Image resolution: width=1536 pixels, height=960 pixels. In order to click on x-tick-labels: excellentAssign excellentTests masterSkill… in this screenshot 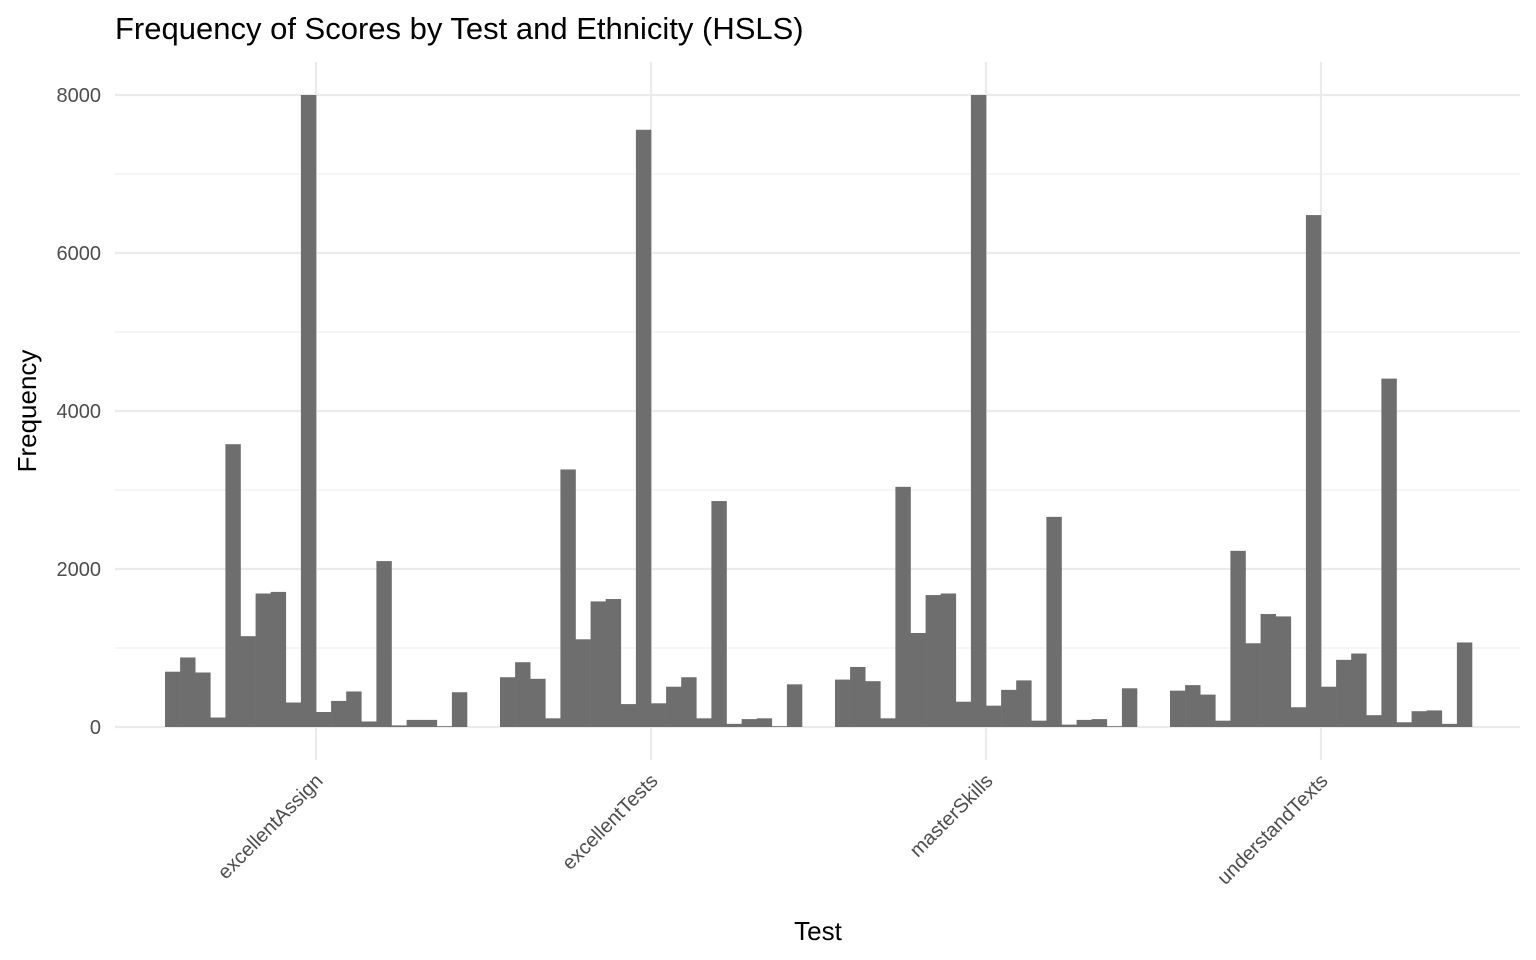, I will do `click(773, 829)`.